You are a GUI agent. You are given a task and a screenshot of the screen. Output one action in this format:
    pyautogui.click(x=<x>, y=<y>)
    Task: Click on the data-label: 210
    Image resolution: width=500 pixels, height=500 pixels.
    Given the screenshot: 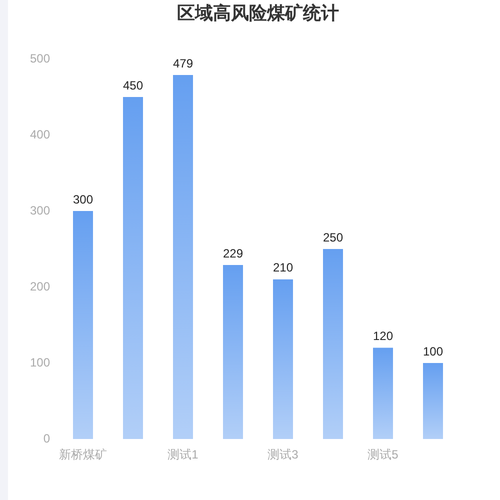 What is the action you would take?
    pyautogui.click(x=283, y=267)
    